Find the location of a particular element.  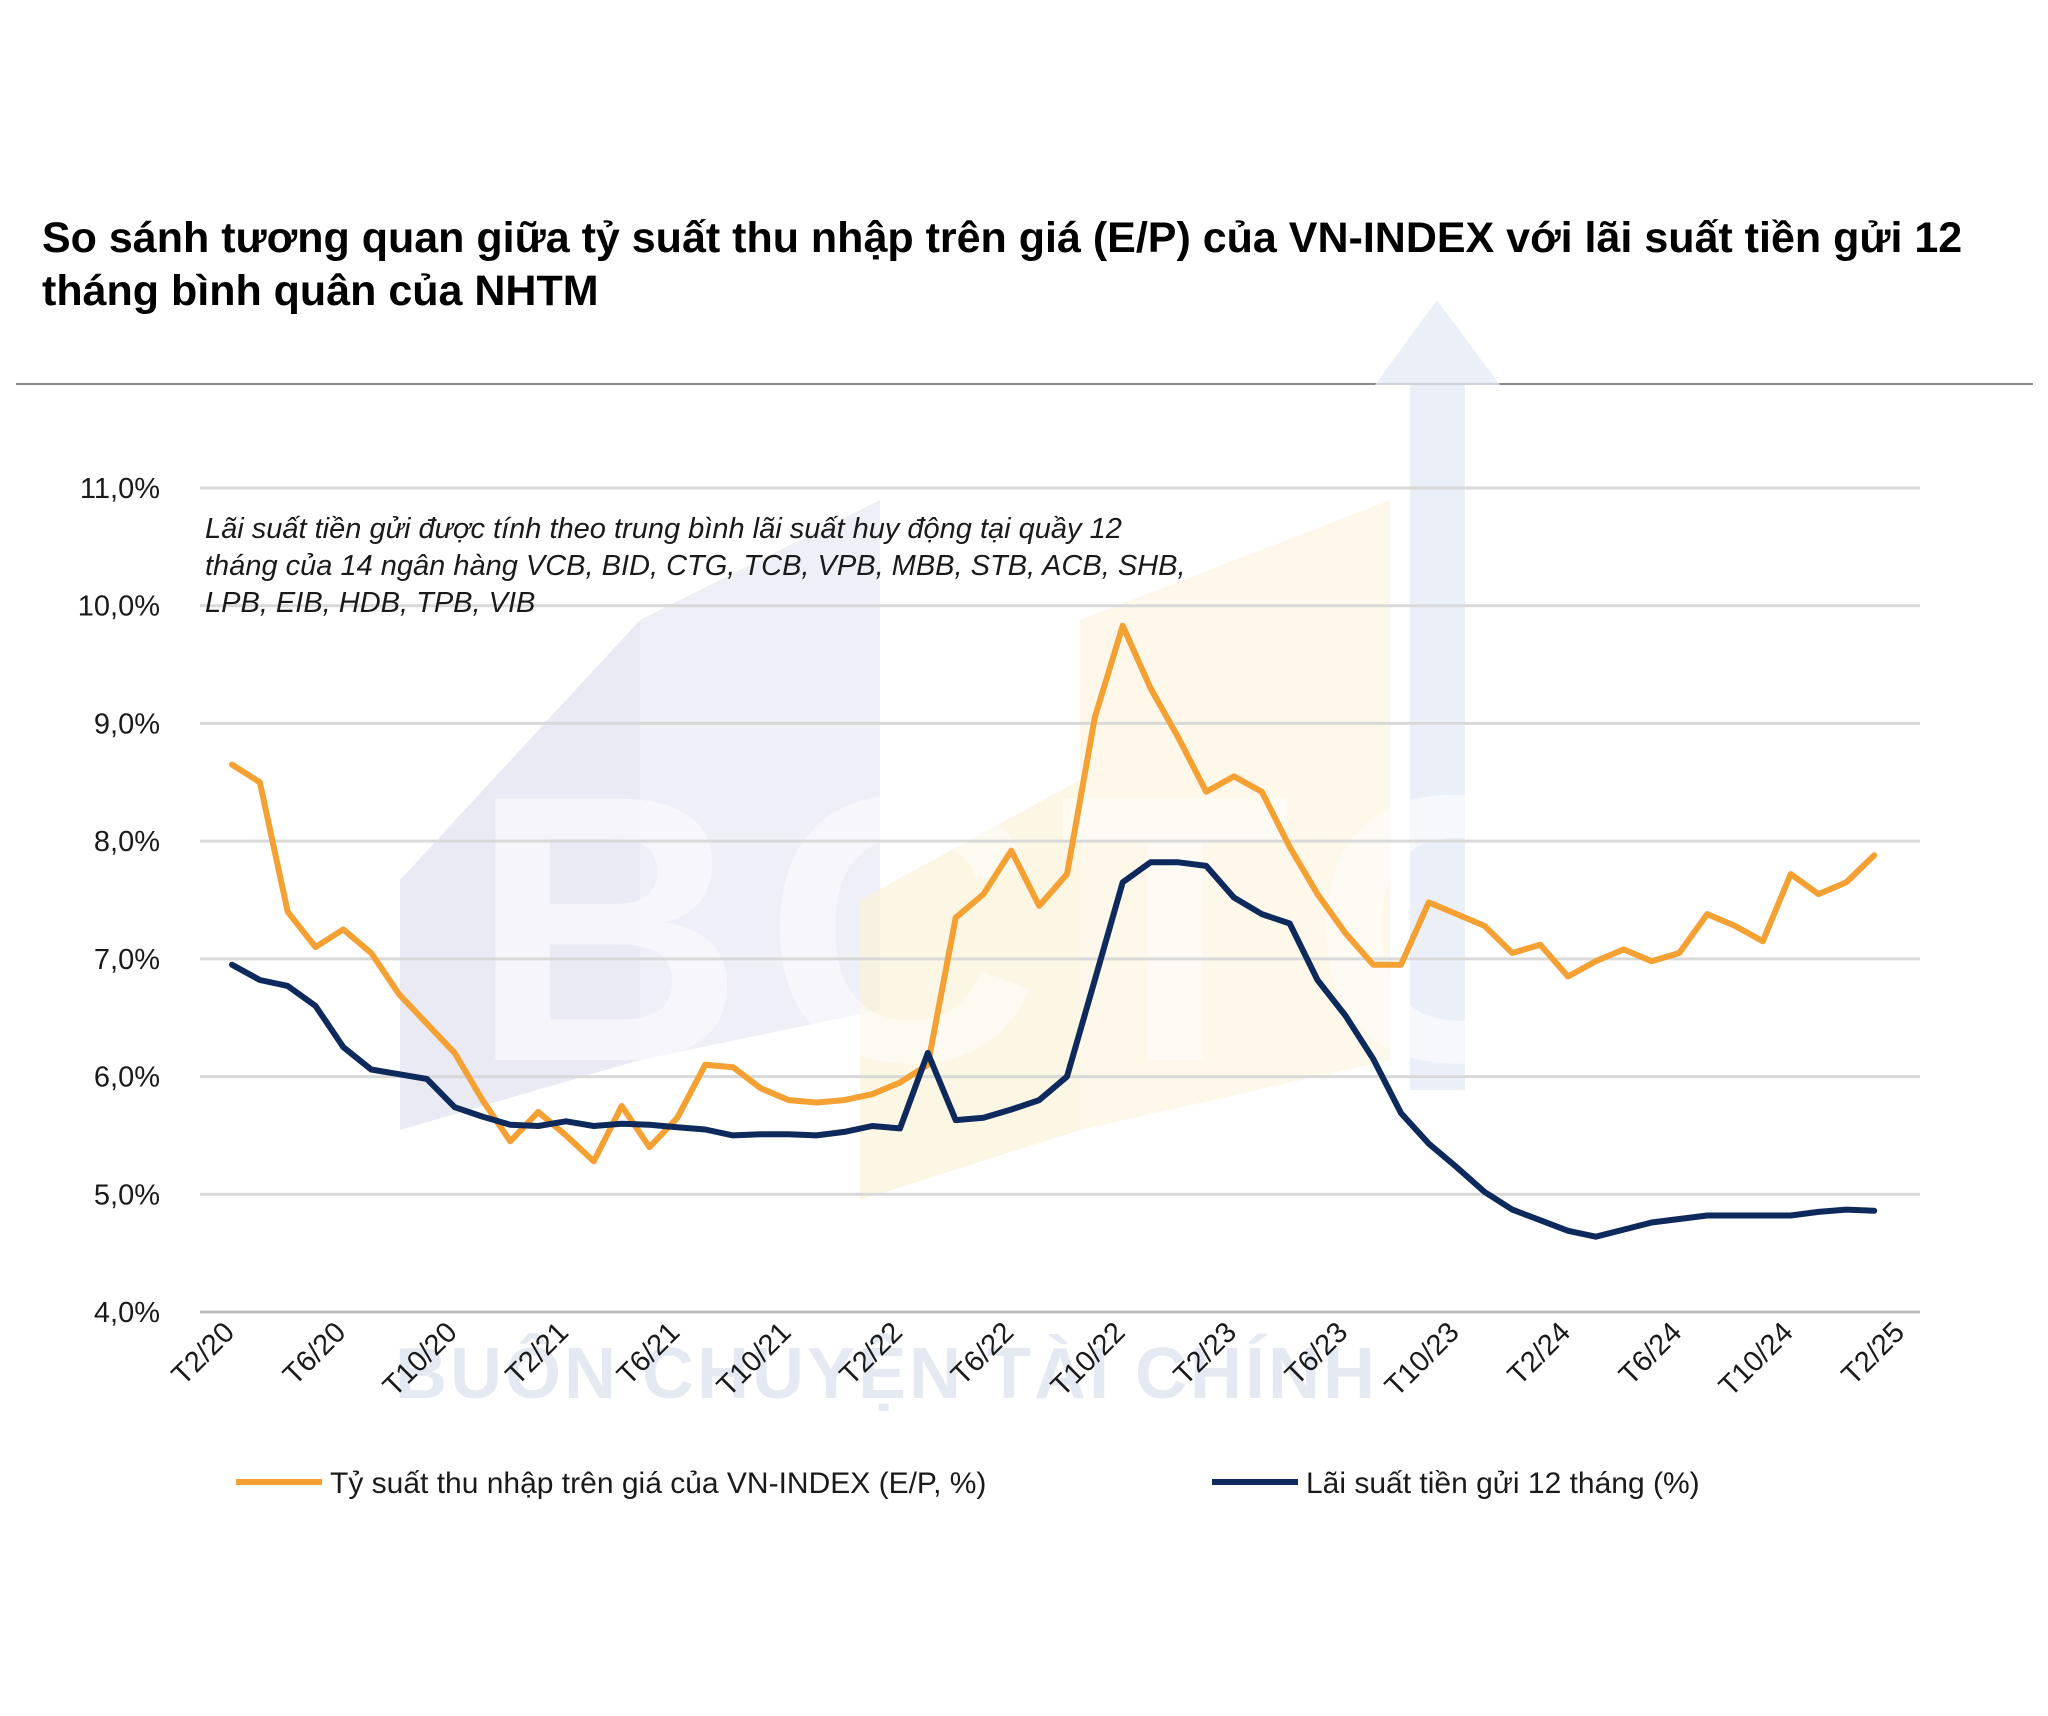

x-tick-label: T10/23 is located at coordinates (1422, 1359).